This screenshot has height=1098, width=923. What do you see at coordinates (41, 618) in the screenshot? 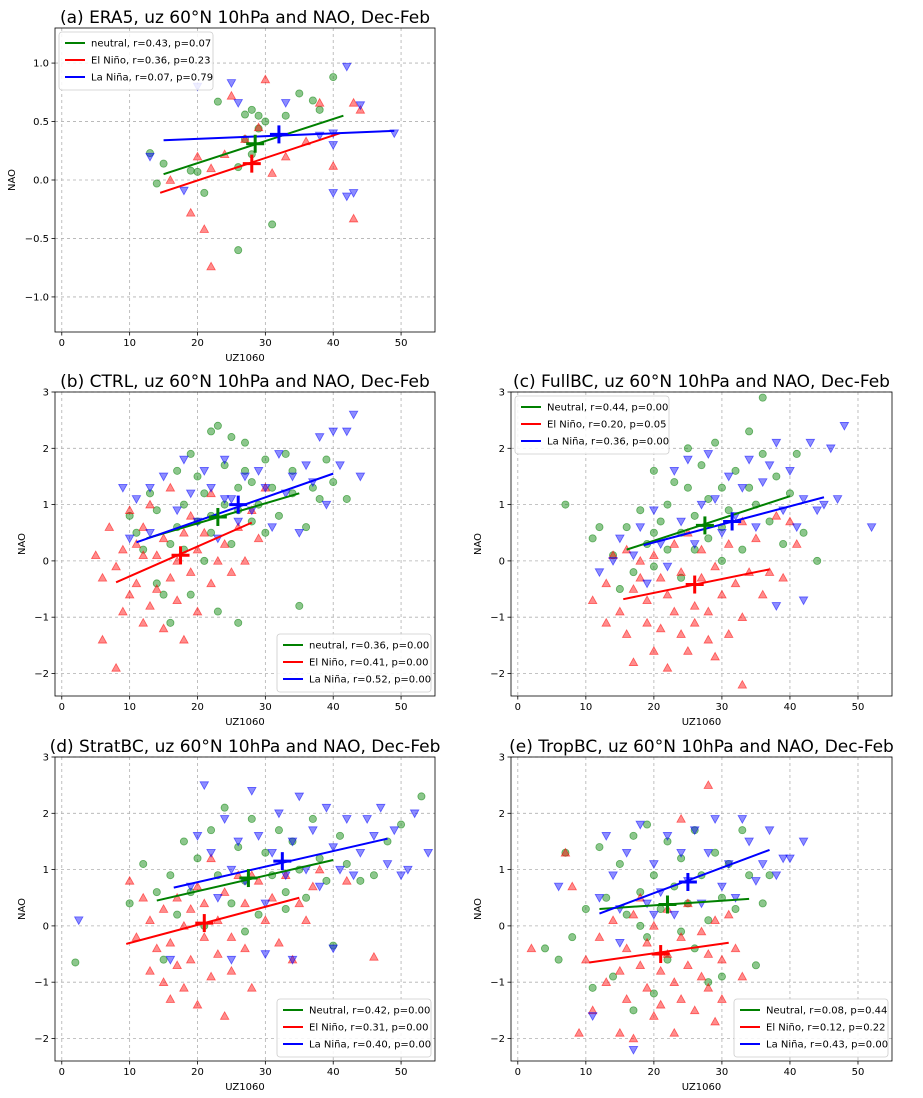
I see `y-tick-label: −1` at bounding box center [41, 618].